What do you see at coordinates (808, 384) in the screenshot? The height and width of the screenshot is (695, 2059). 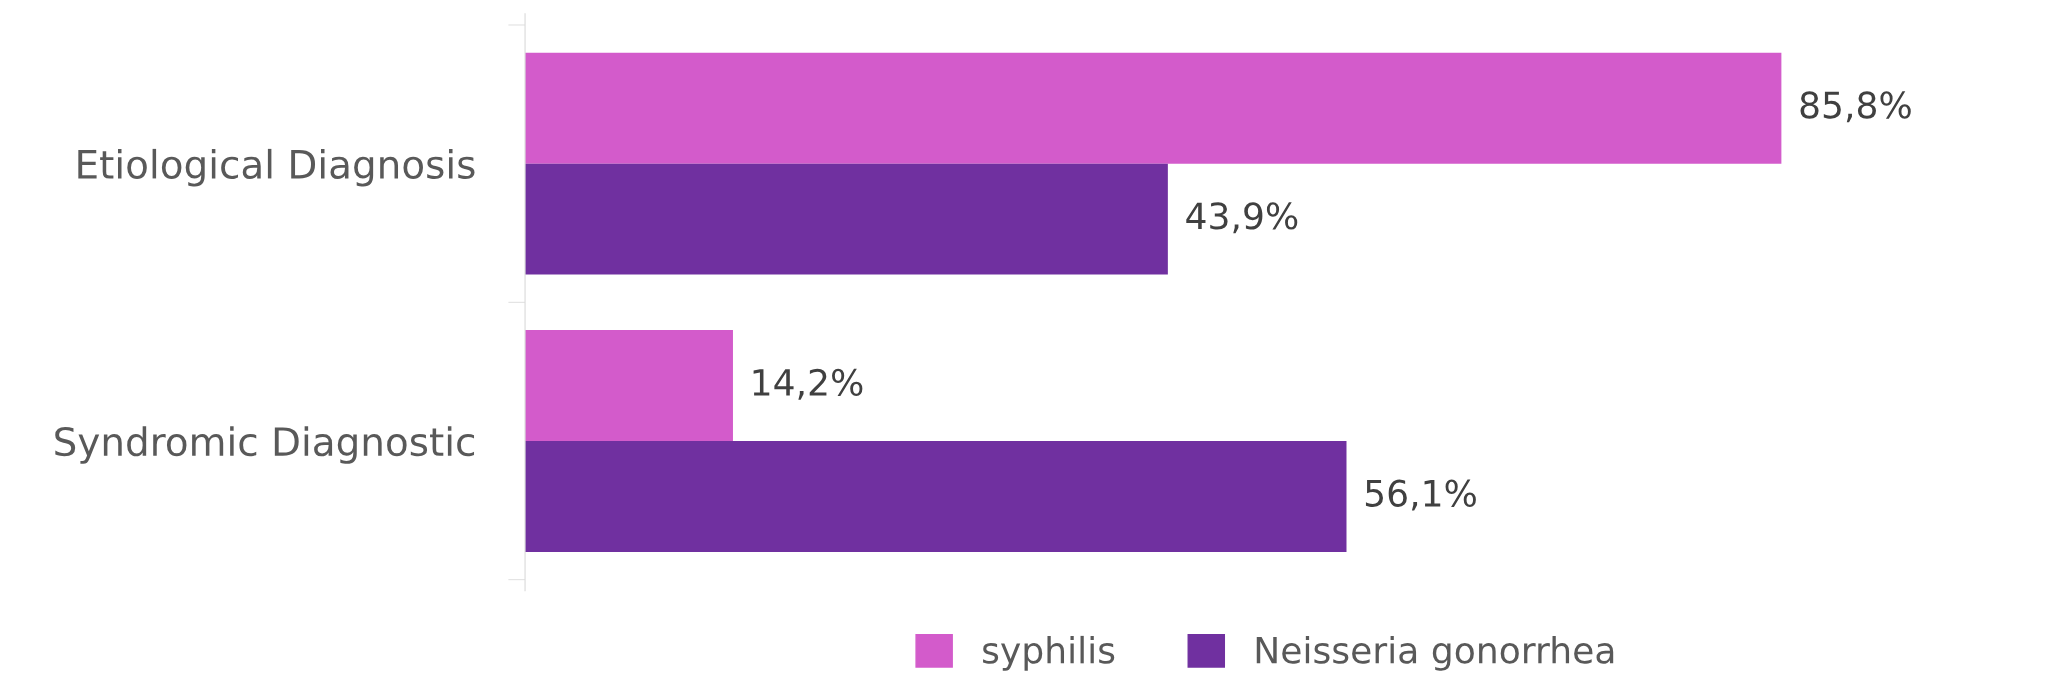 I see `data-label: 14,2%` at bounding box center [808, 384].